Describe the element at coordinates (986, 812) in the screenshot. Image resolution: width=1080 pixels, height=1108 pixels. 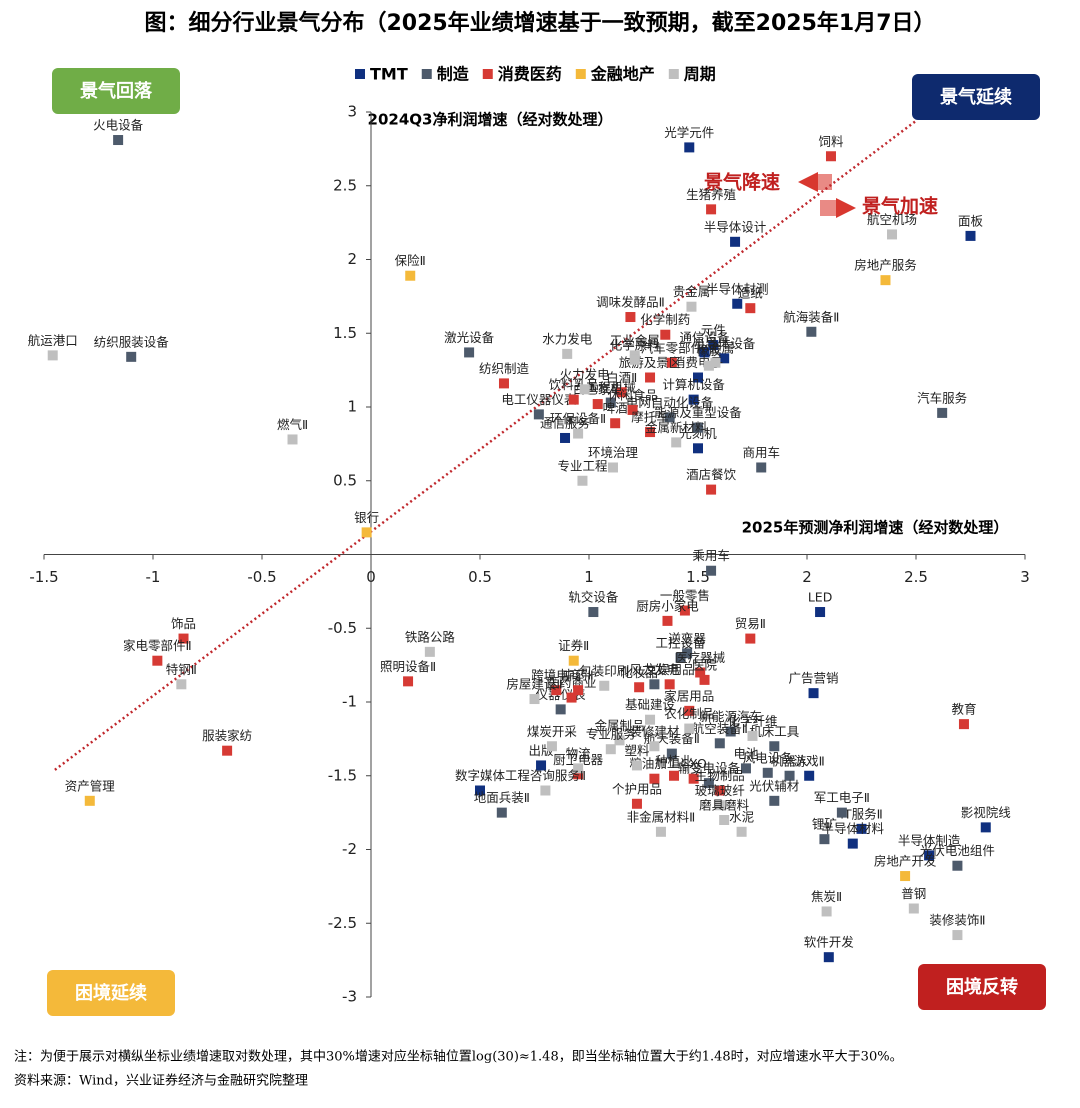
I see `point-label: 影视院线` at that location.